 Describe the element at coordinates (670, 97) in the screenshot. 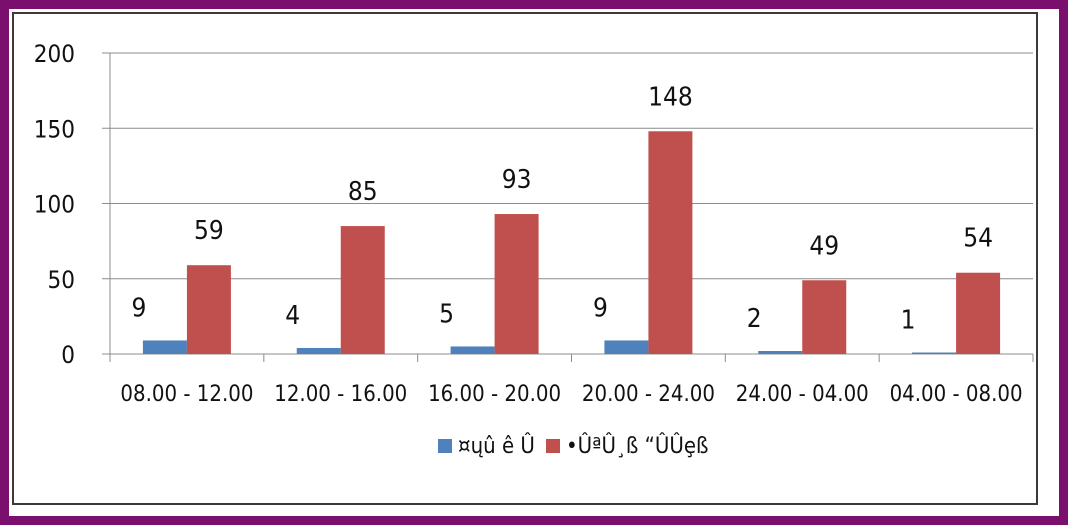

I see `data-label: 148` at that location.